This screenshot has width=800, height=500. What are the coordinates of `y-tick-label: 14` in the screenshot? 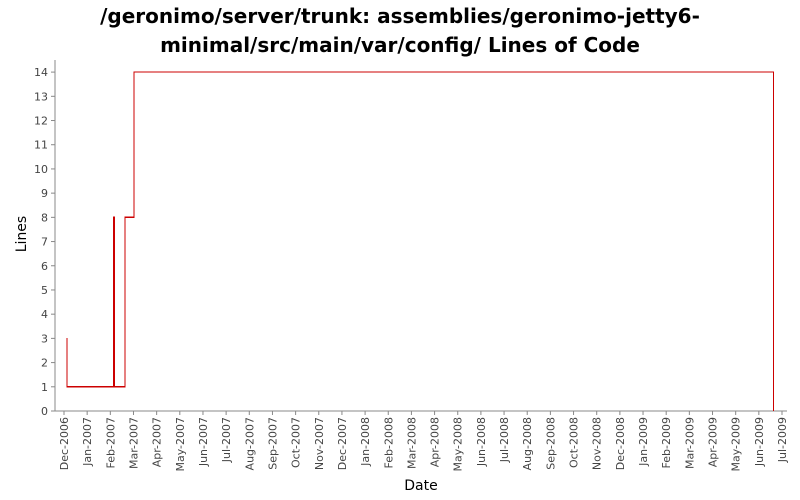 It's located at (41, 72).